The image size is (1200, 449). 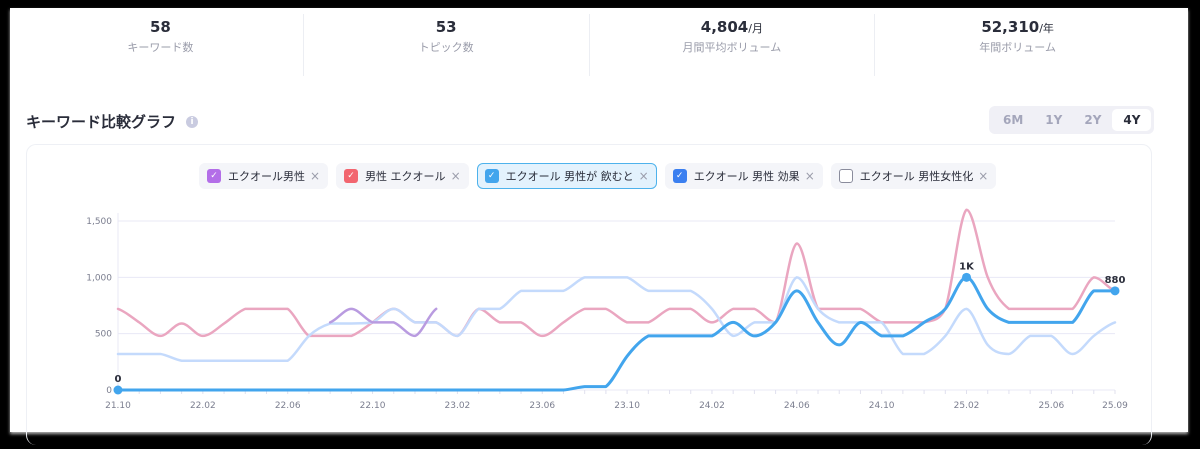 I want to click on legend-chip-equol-men-feminization: エクオール 男性女性化 ×, so click(x=913, y=176).